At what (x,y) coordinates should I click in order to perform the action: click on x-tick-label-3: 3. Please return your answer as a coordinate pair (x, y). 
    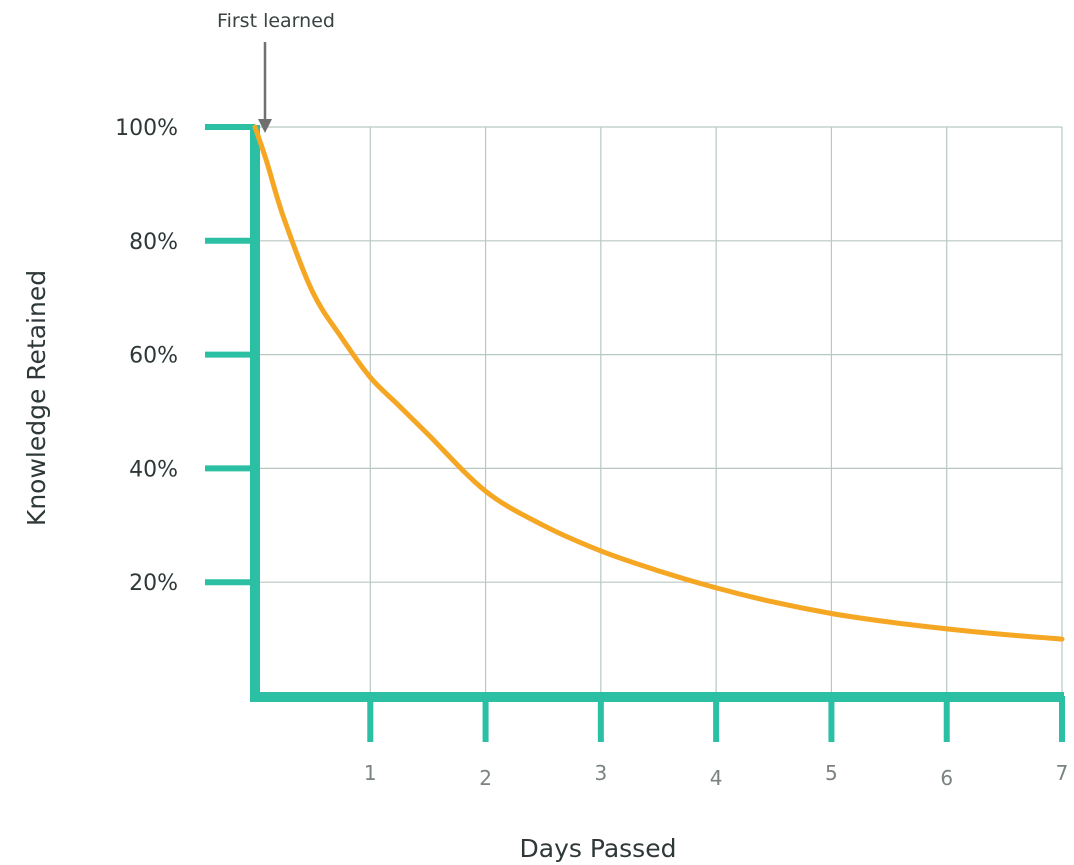
    Looking at the image, I should click on (600, 773).